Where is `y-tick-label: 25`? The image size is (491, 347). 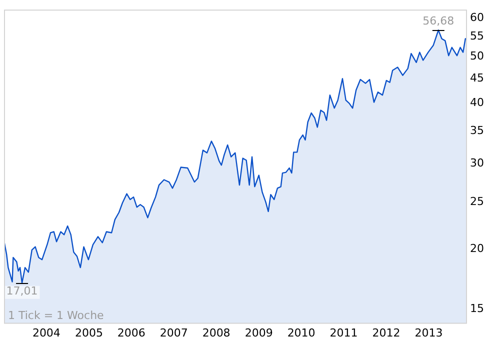 y-tick-label: 25 is located at coordinates (477, 201).